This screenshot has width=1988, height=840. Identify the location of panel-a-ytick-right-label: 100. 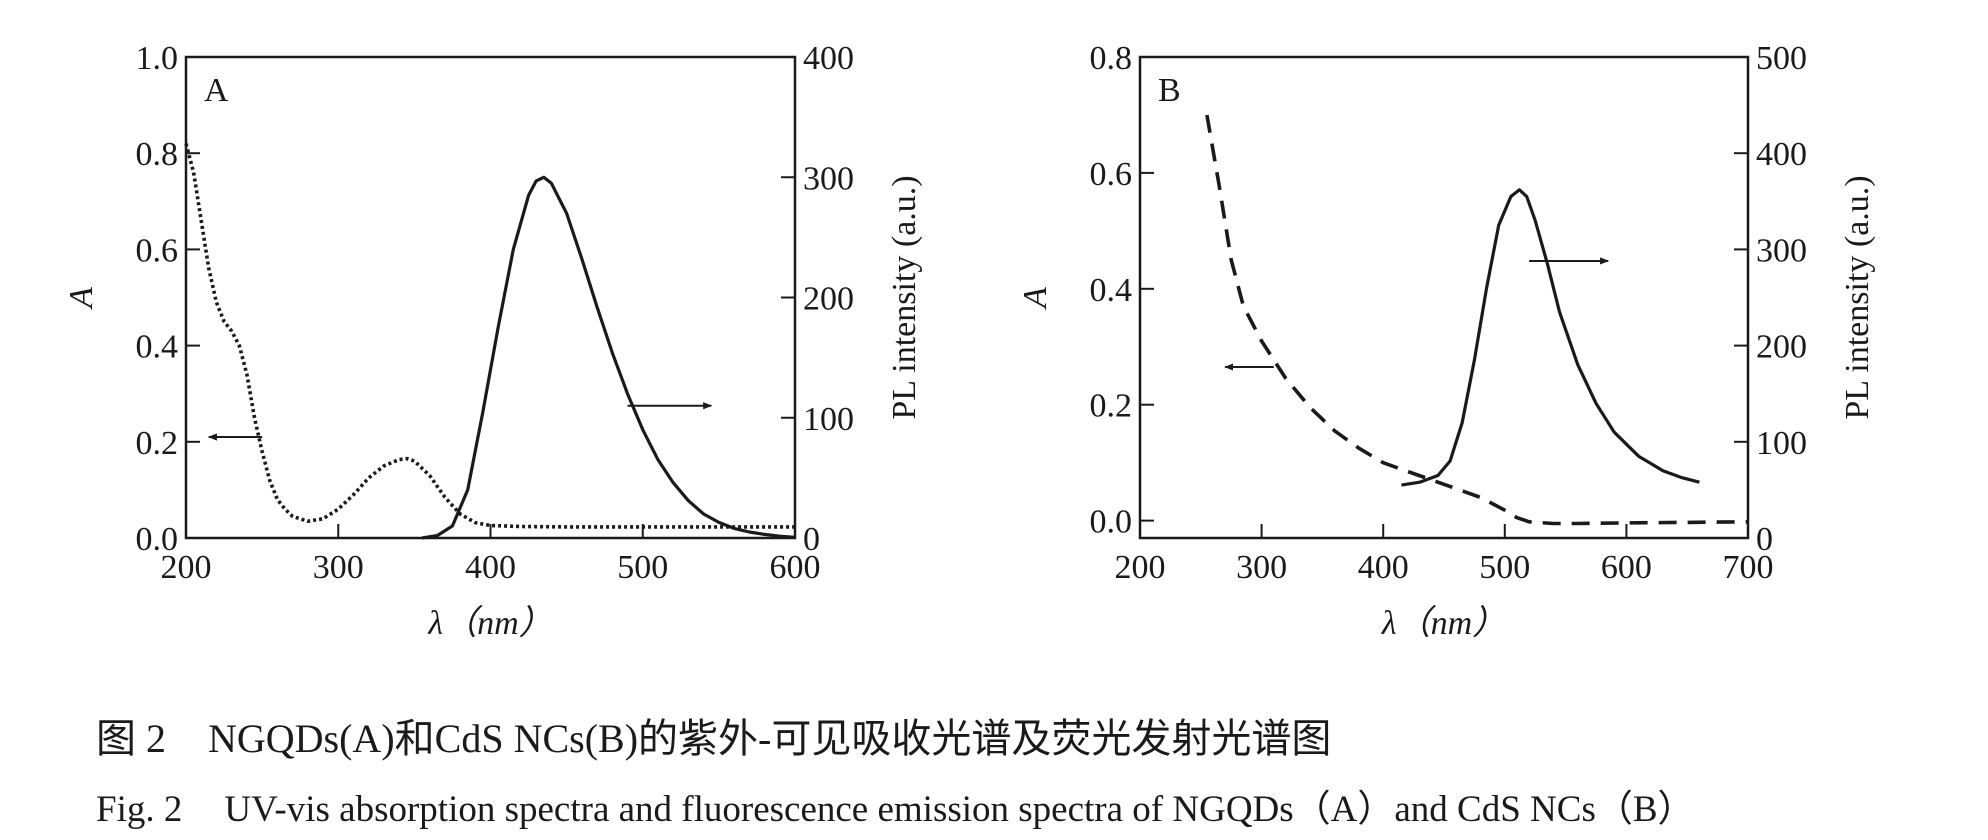
(828, 419).